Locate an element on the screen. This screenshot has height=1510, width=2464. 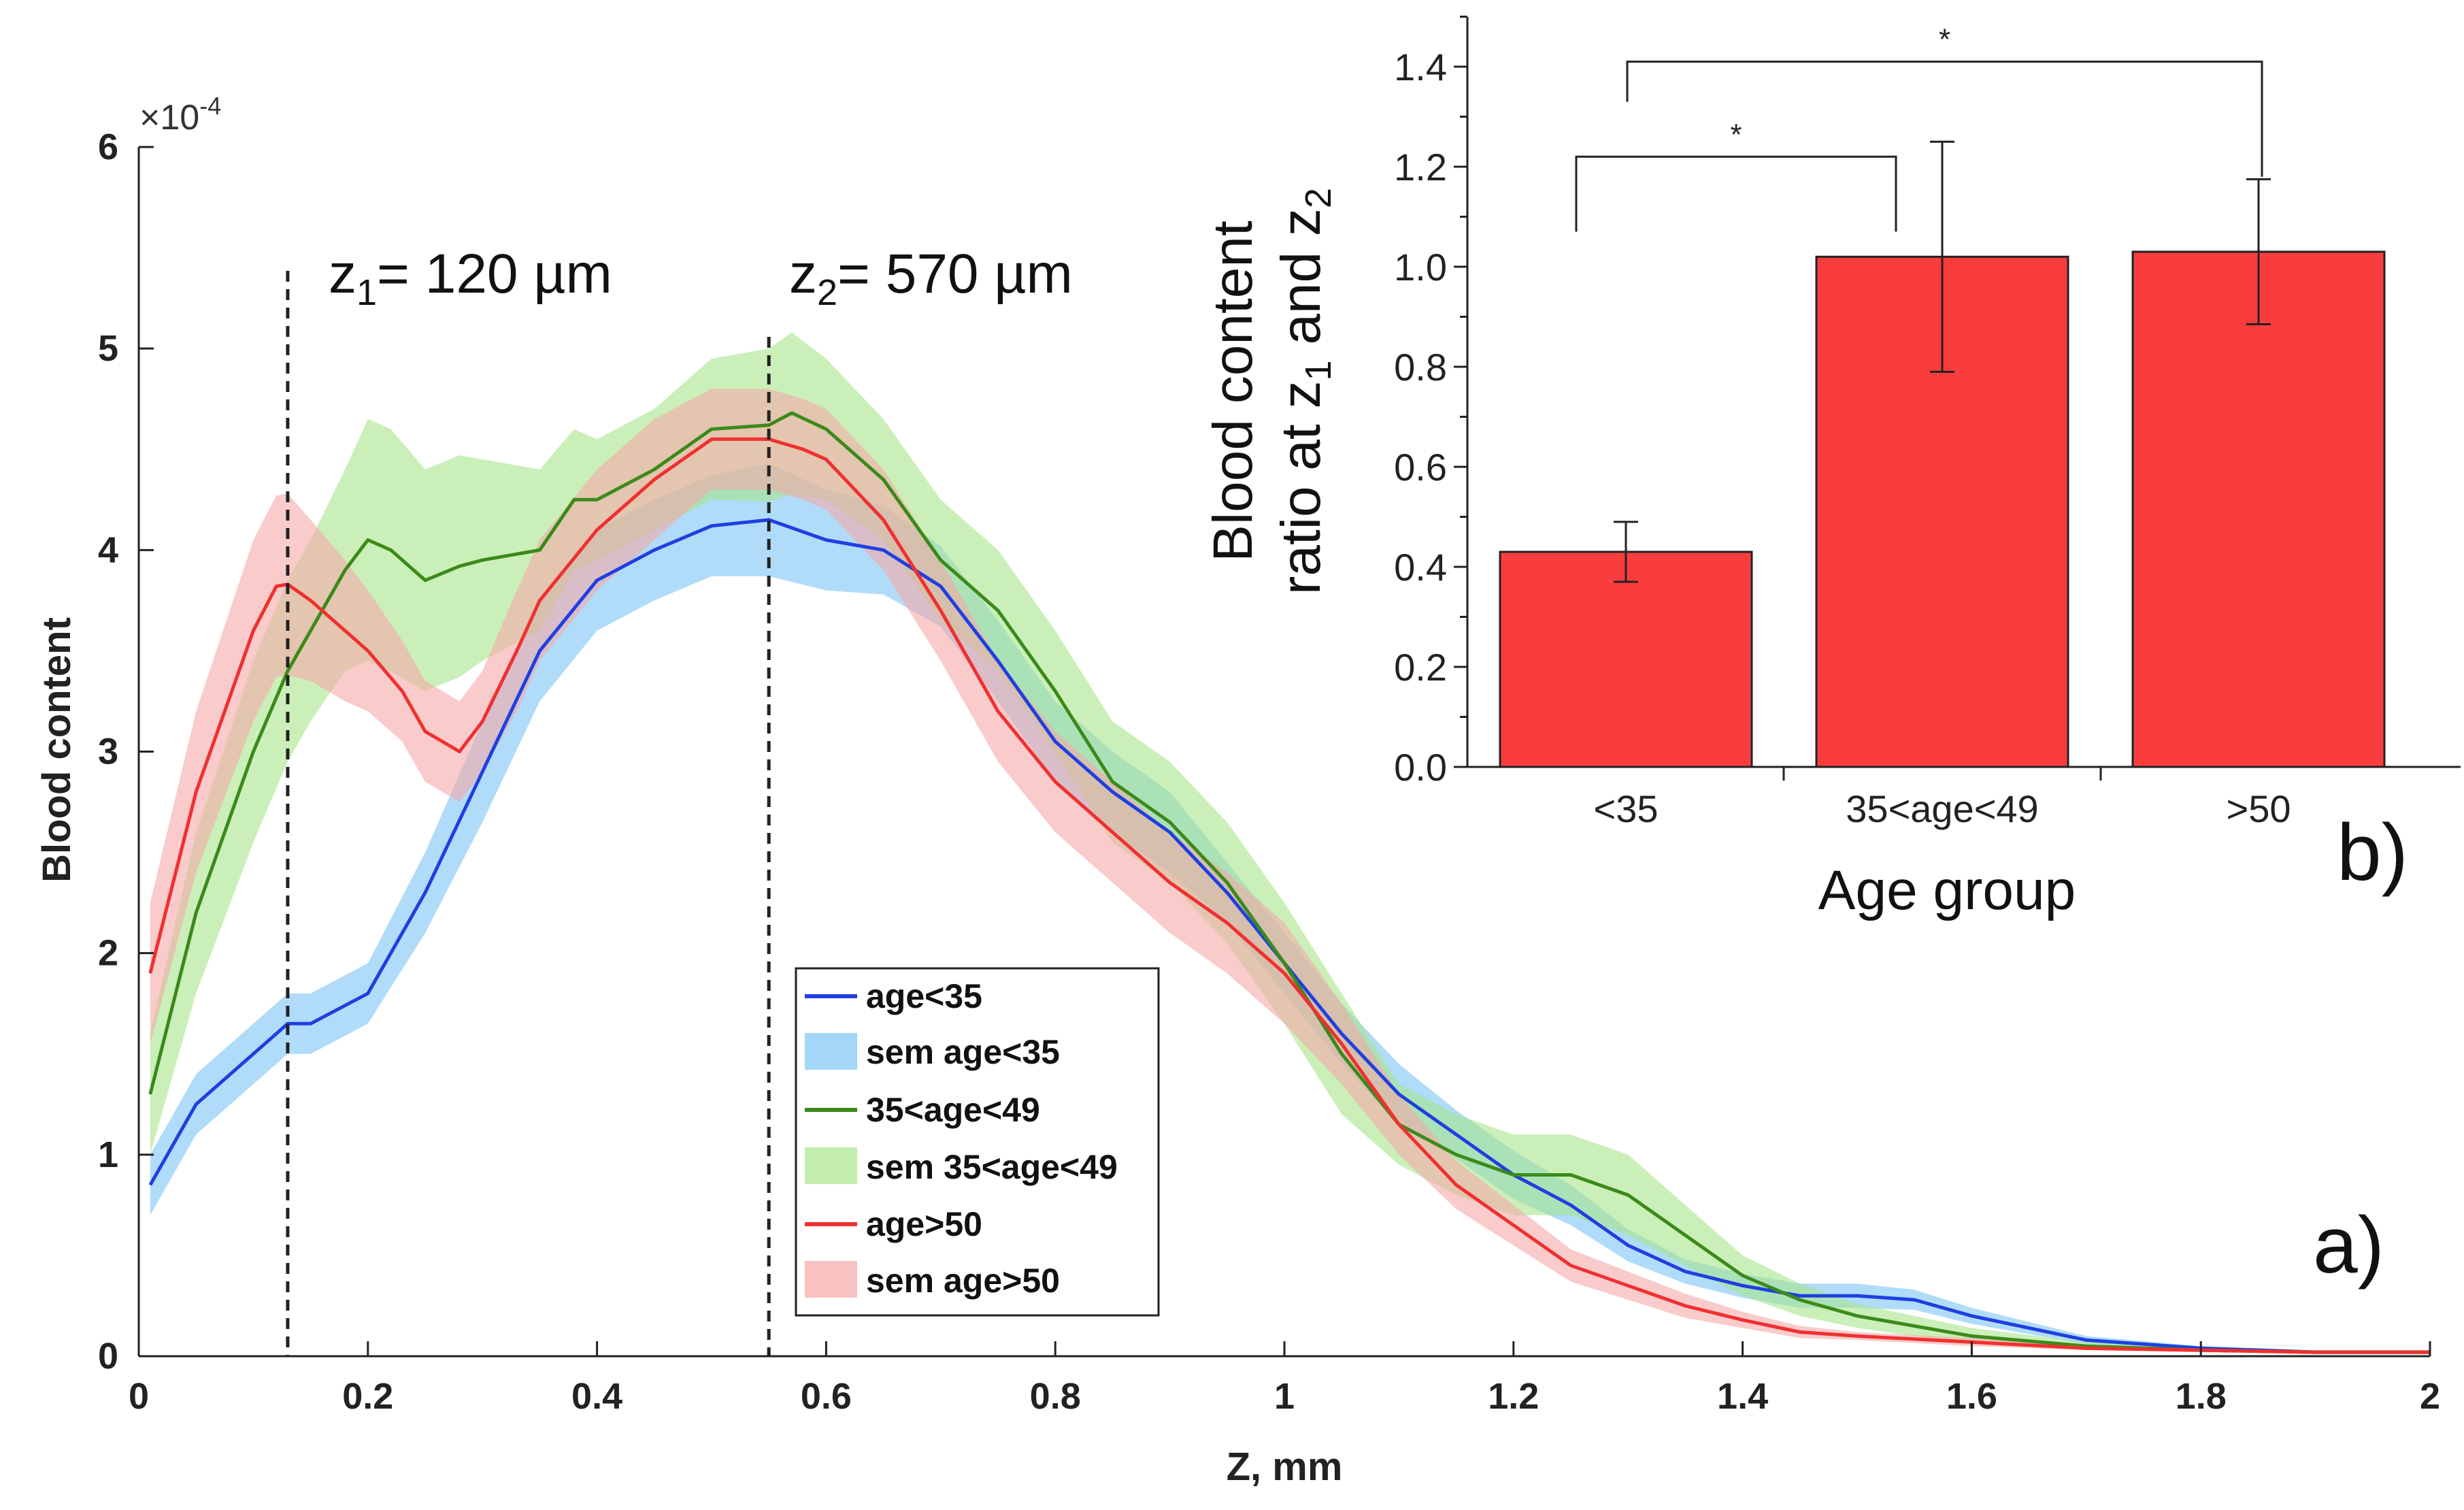
b-x-tick-label: 35<age<49 is located at coordinates (1942, 808).